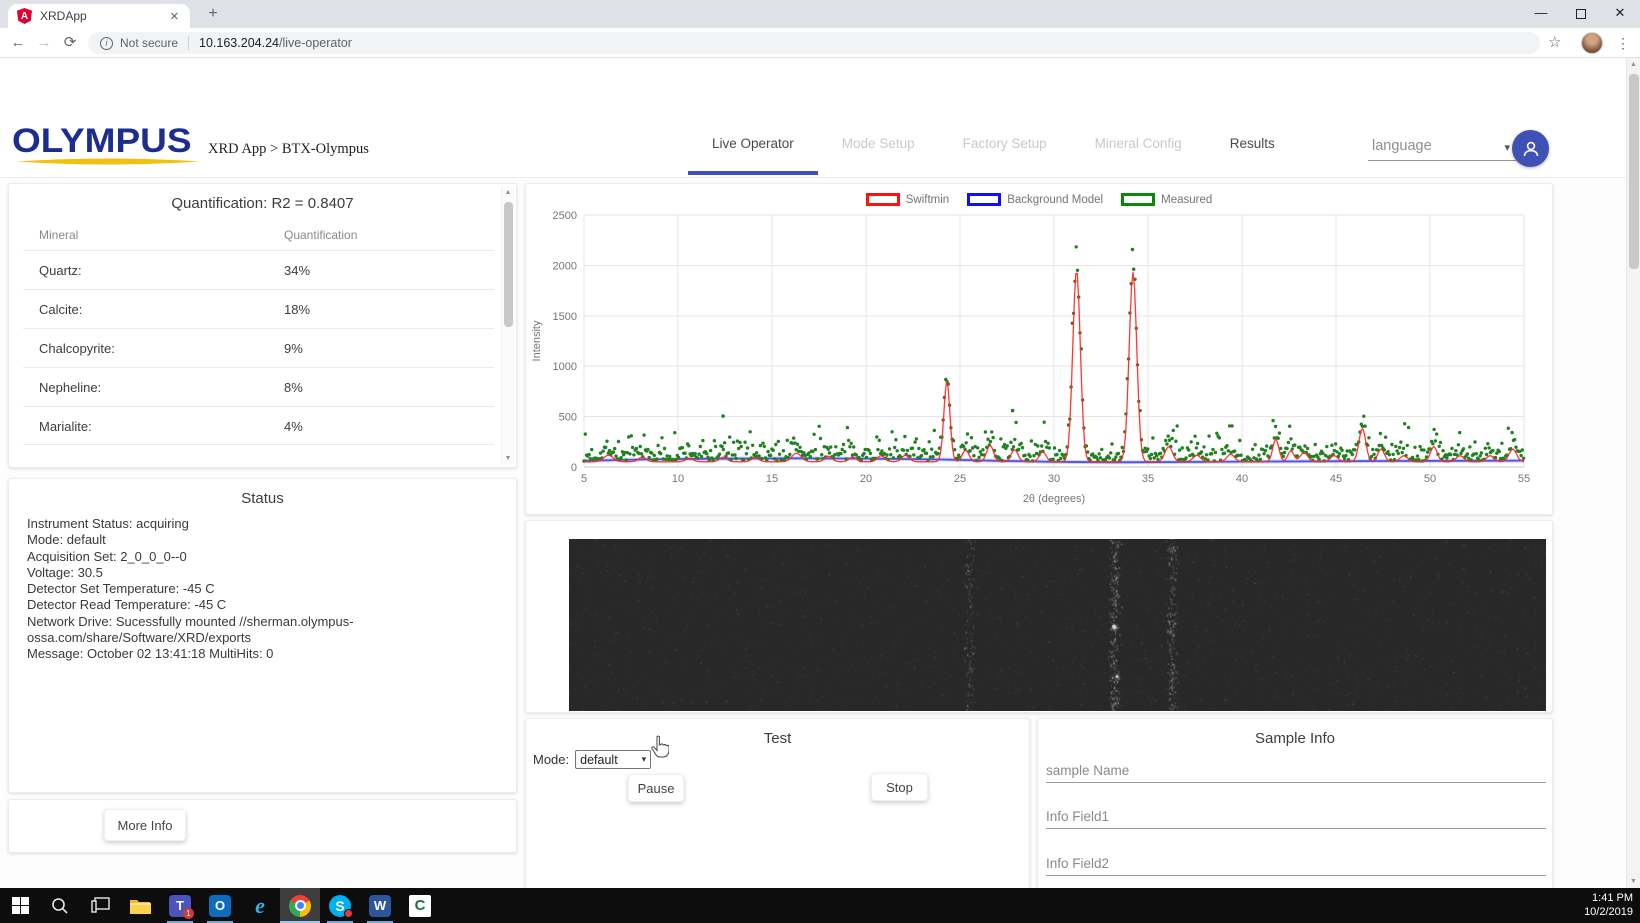 This screenshot has height=923, width=1640. What do you see at coordinates (1138, 143) in the screenshot?
I see `nav-item-mineral-config: Mineral Config` at bounding box center [1138, 143].